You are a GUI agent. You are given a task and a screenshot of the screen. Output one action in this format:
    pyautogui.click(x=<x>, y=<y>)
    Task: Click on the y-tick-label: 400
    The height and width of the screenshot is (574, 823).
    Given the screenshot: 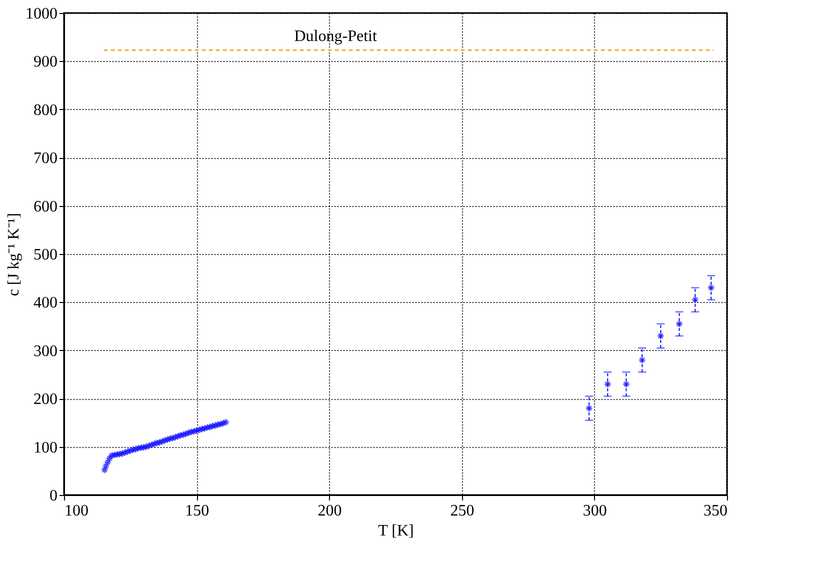 What is the action you would take?
    pyautogui.click(x=46, y=303)
    